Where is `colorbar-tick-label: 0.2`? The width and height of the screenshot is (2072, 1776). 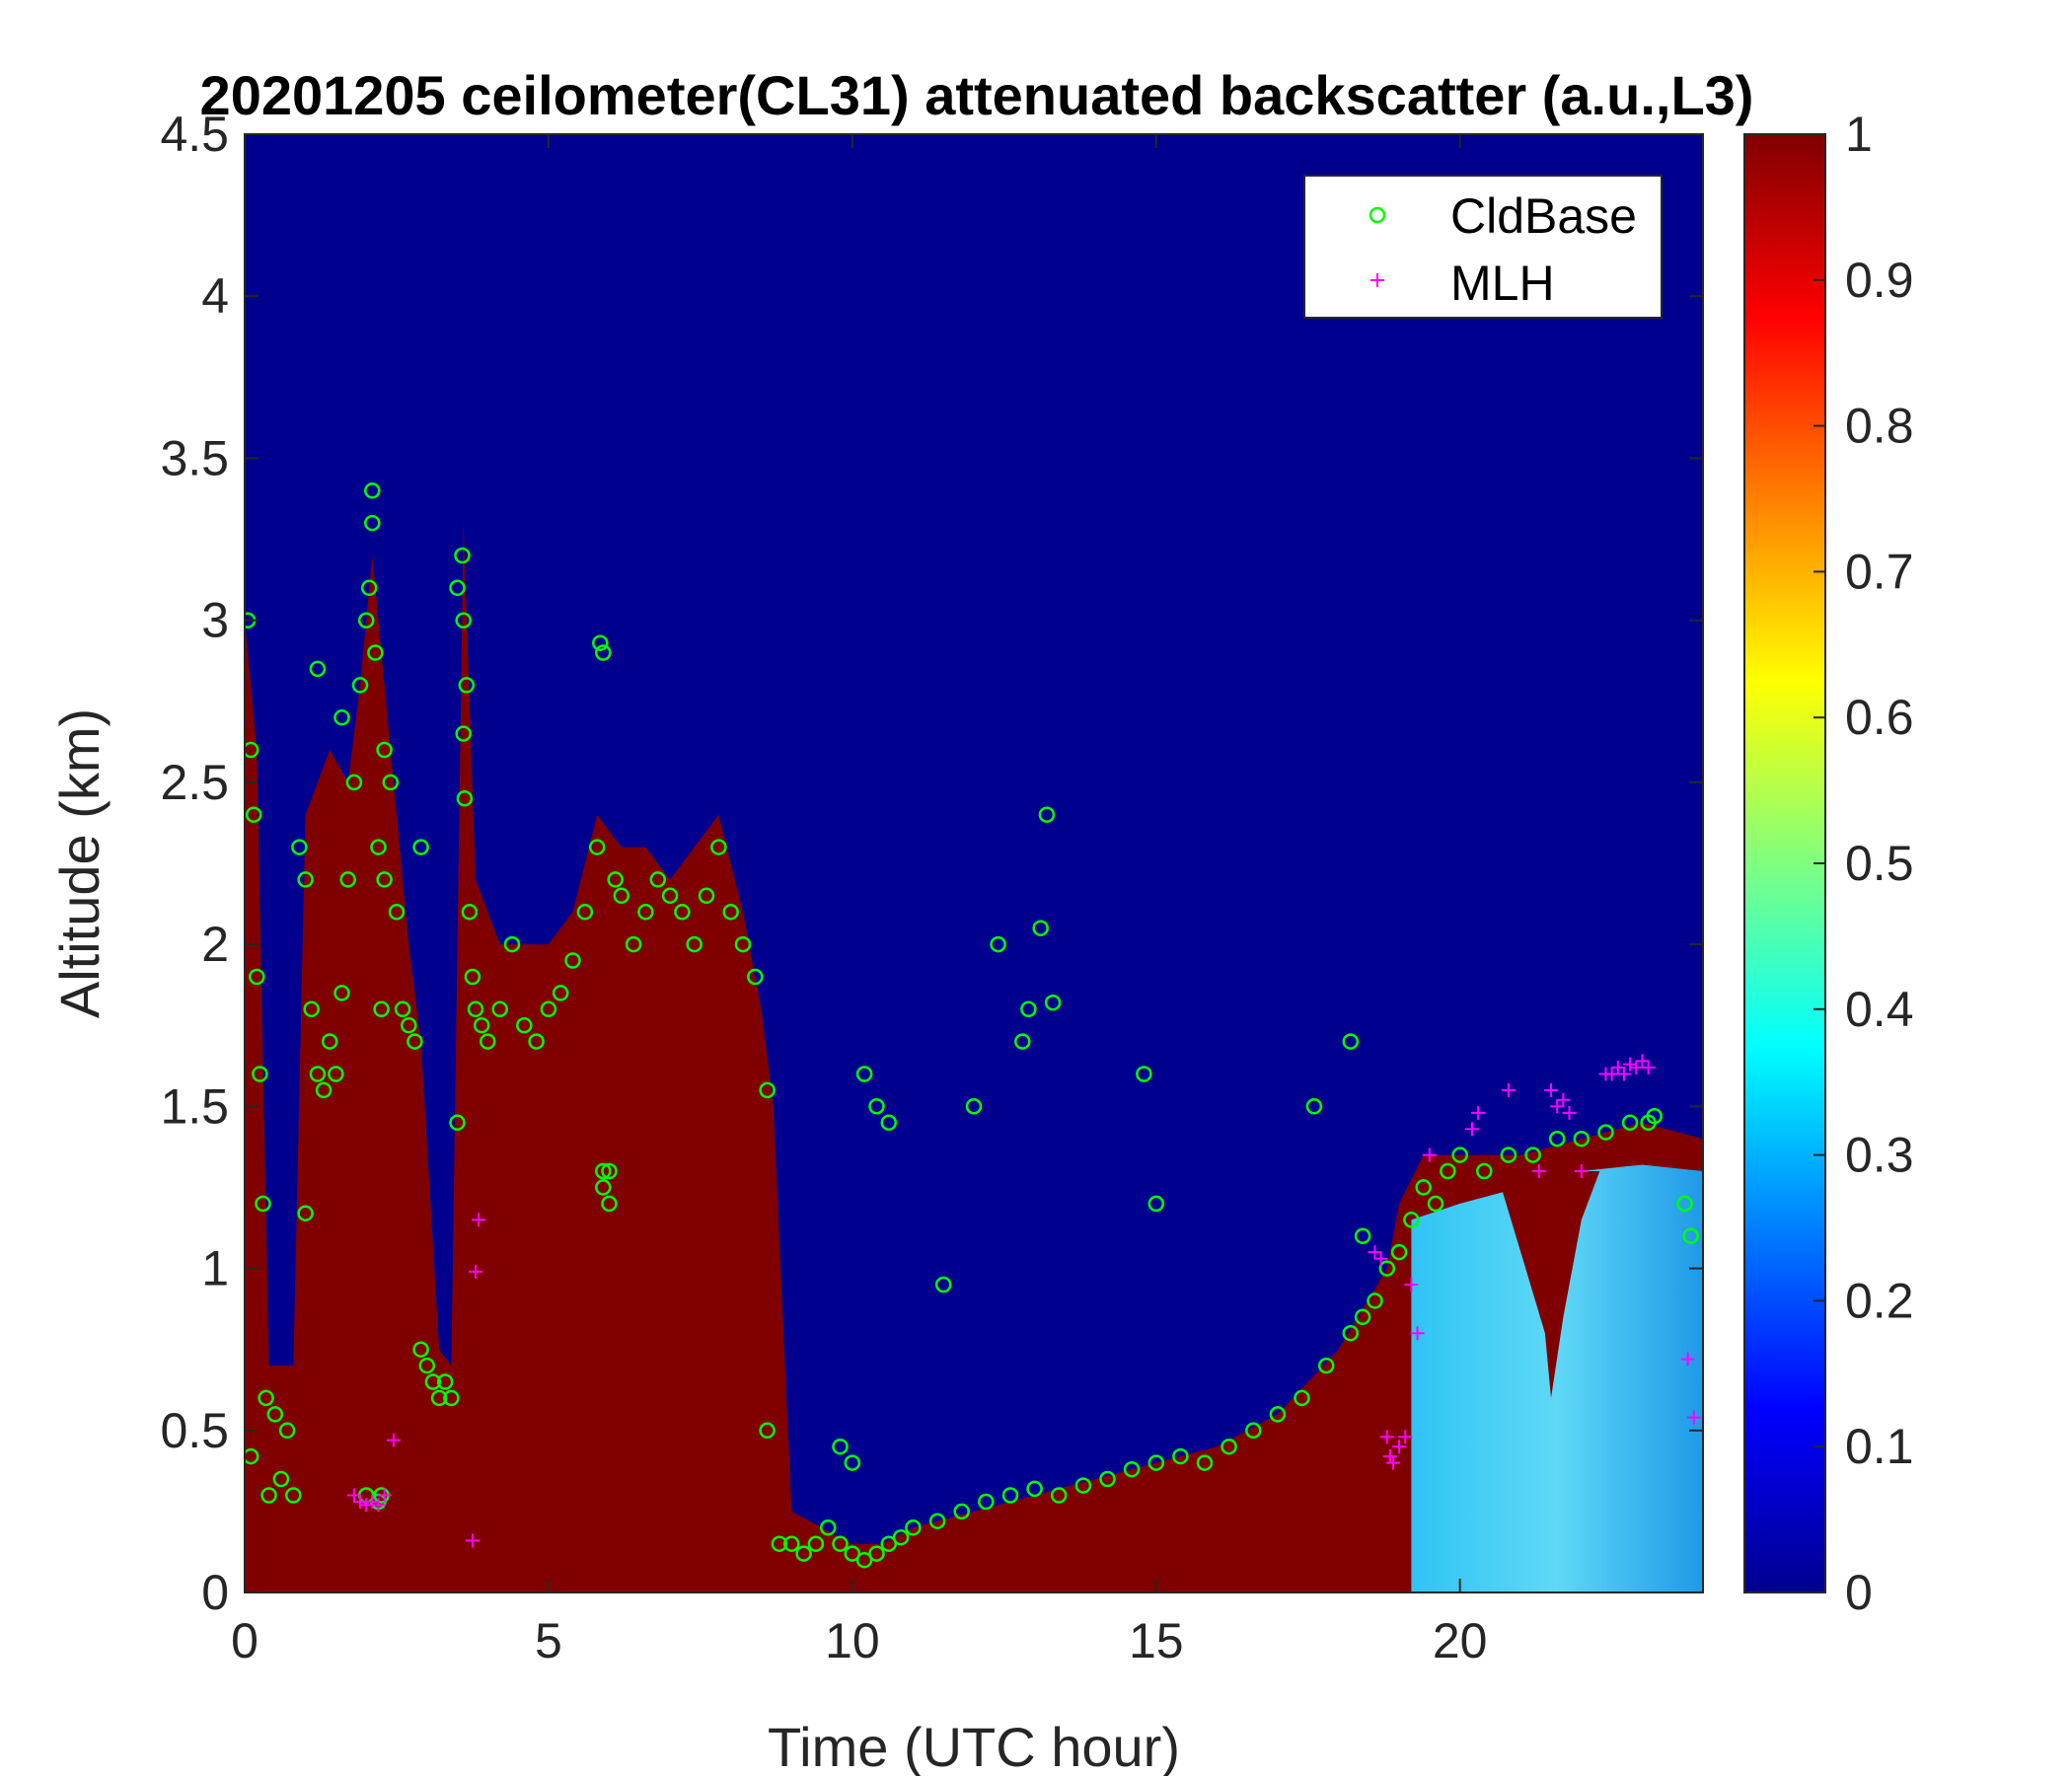 colorbar-tick-label: 0.2 is located at coordinates (1880, 1300).